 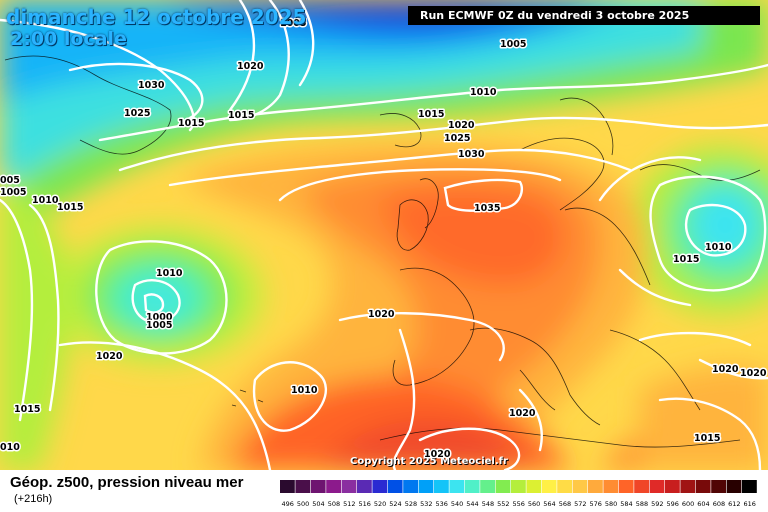 What do you see at coordinates (584, 15) in the screenshot?
I see `model-run-info: Run ECMWF 0Z du vendredi 3 octobre 2025` at bounding box center [584, 15].